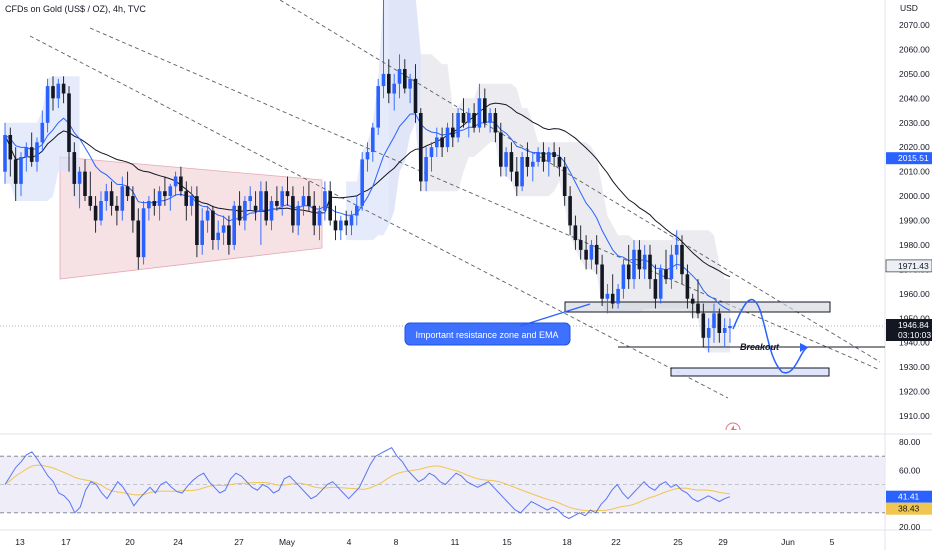  What do you see at coordinates (914, 392) in the screenshot?
I see `y-tick-label: 1920.00` at bounding box center [914, 392].